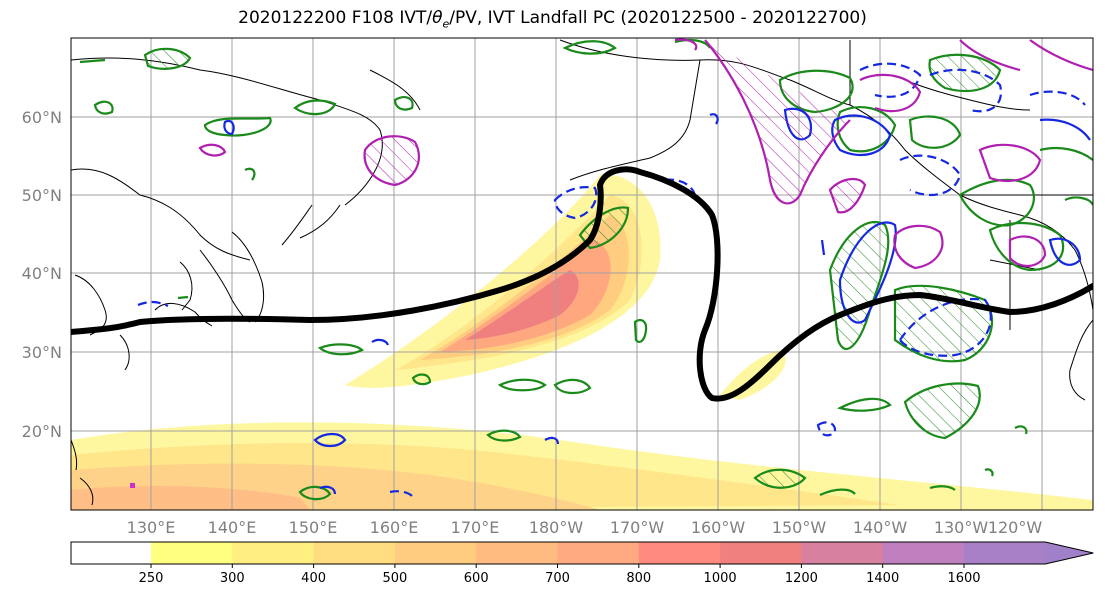 This screenshot has width=1105, height=603. Describe the element at coordinates (232, 578) in the screenshot. I see `colorbar-tick-label: 300` at that location.